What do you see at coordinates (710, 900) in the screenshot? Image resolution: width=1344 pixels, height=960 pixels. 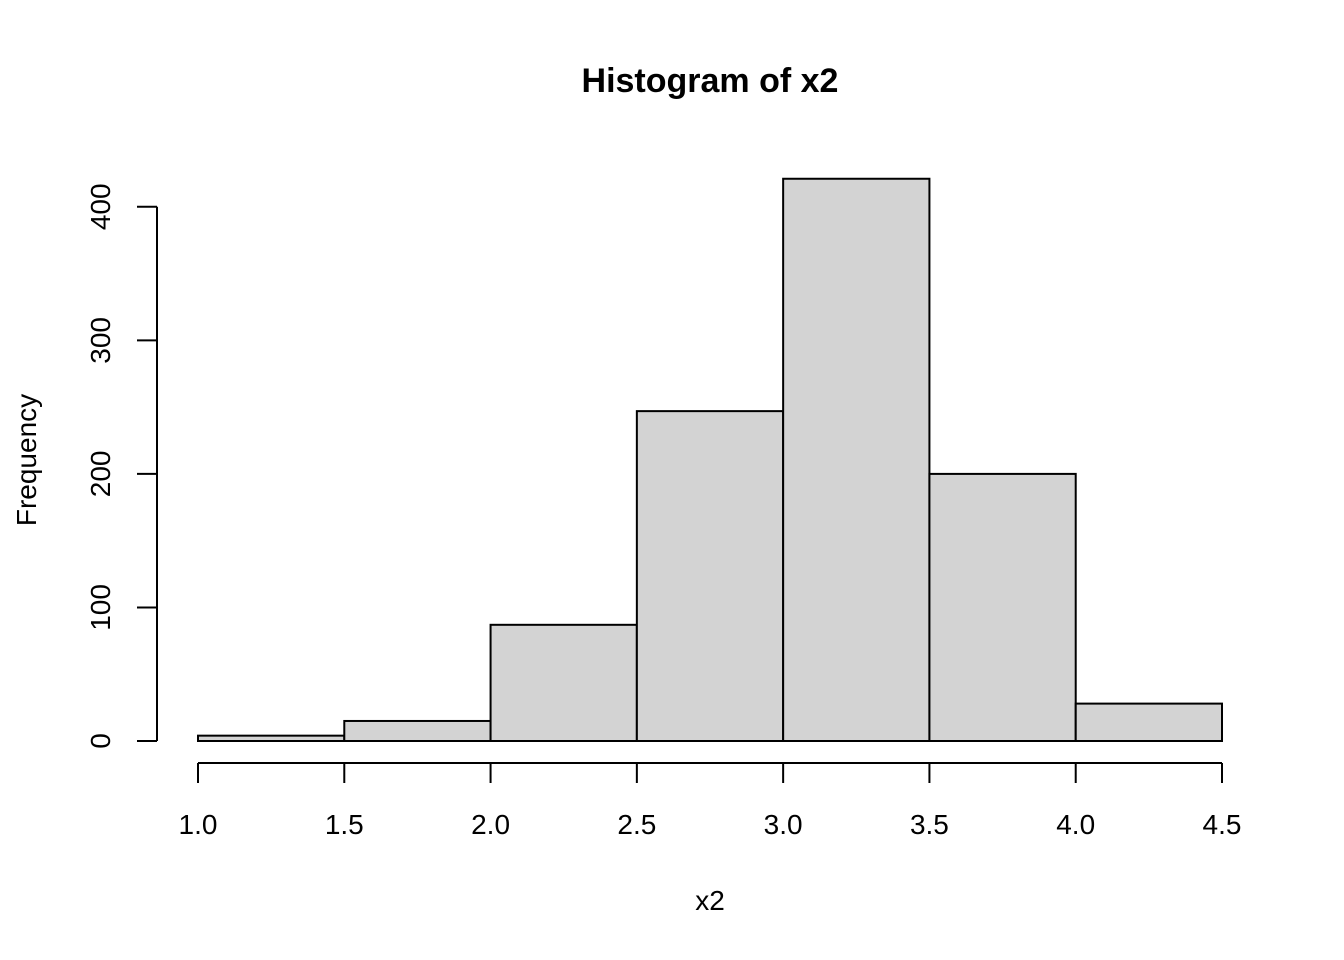 I see `x-axis-title: x2` at bounding box center [710, 900].